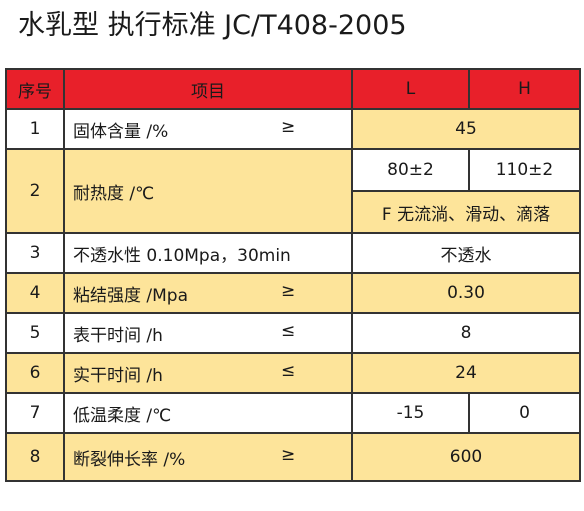 This screenshot has width=584, height=511. I want to click on header-item: 项目, so click(208, 89).